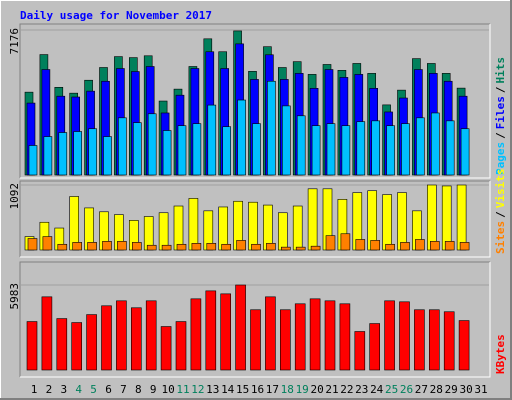 The image size is (512, 400). I want to click on legend-entry: KBytes, so click(500, 354).